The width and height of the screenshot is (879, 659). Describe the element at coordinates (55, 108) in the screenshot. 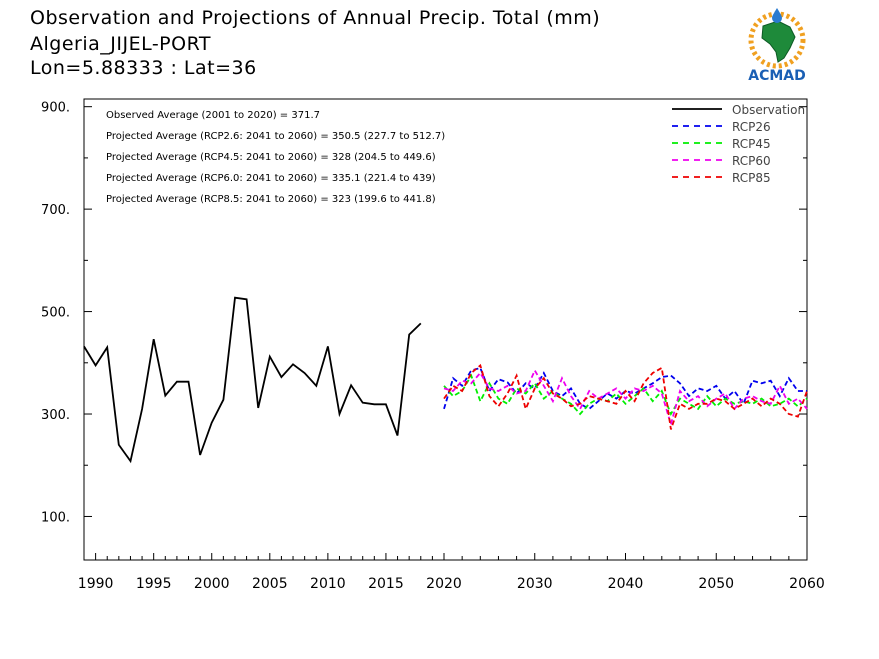

I see `y-tick-label: 900.` at that location.